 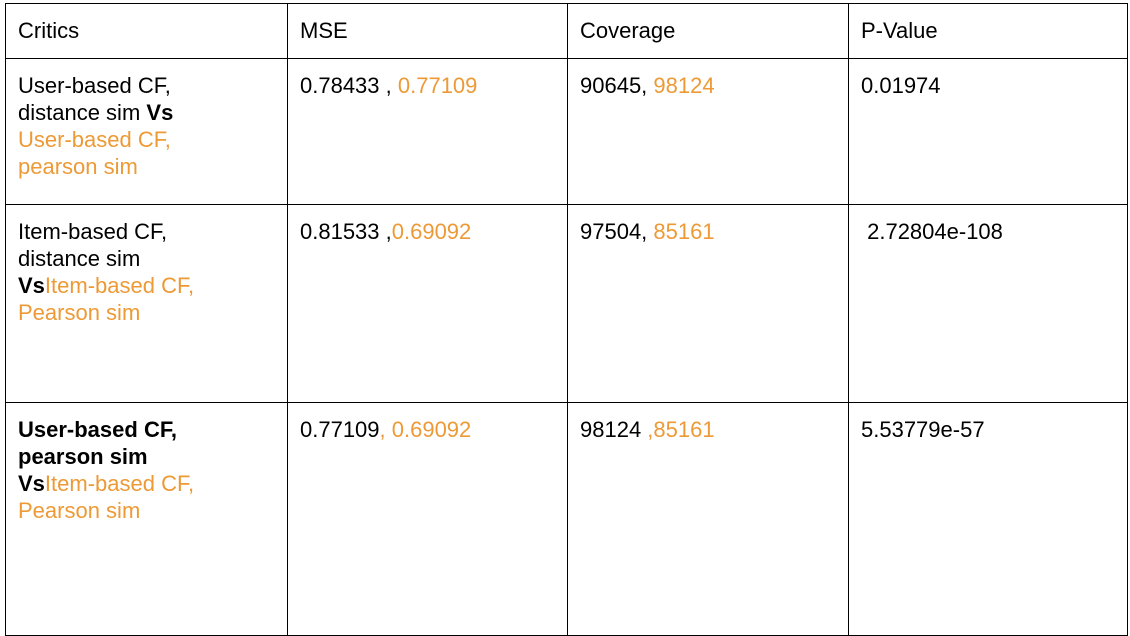 I want to click on header-row: Critics MSE Coverage P-Value, so click(x=566, y=31).